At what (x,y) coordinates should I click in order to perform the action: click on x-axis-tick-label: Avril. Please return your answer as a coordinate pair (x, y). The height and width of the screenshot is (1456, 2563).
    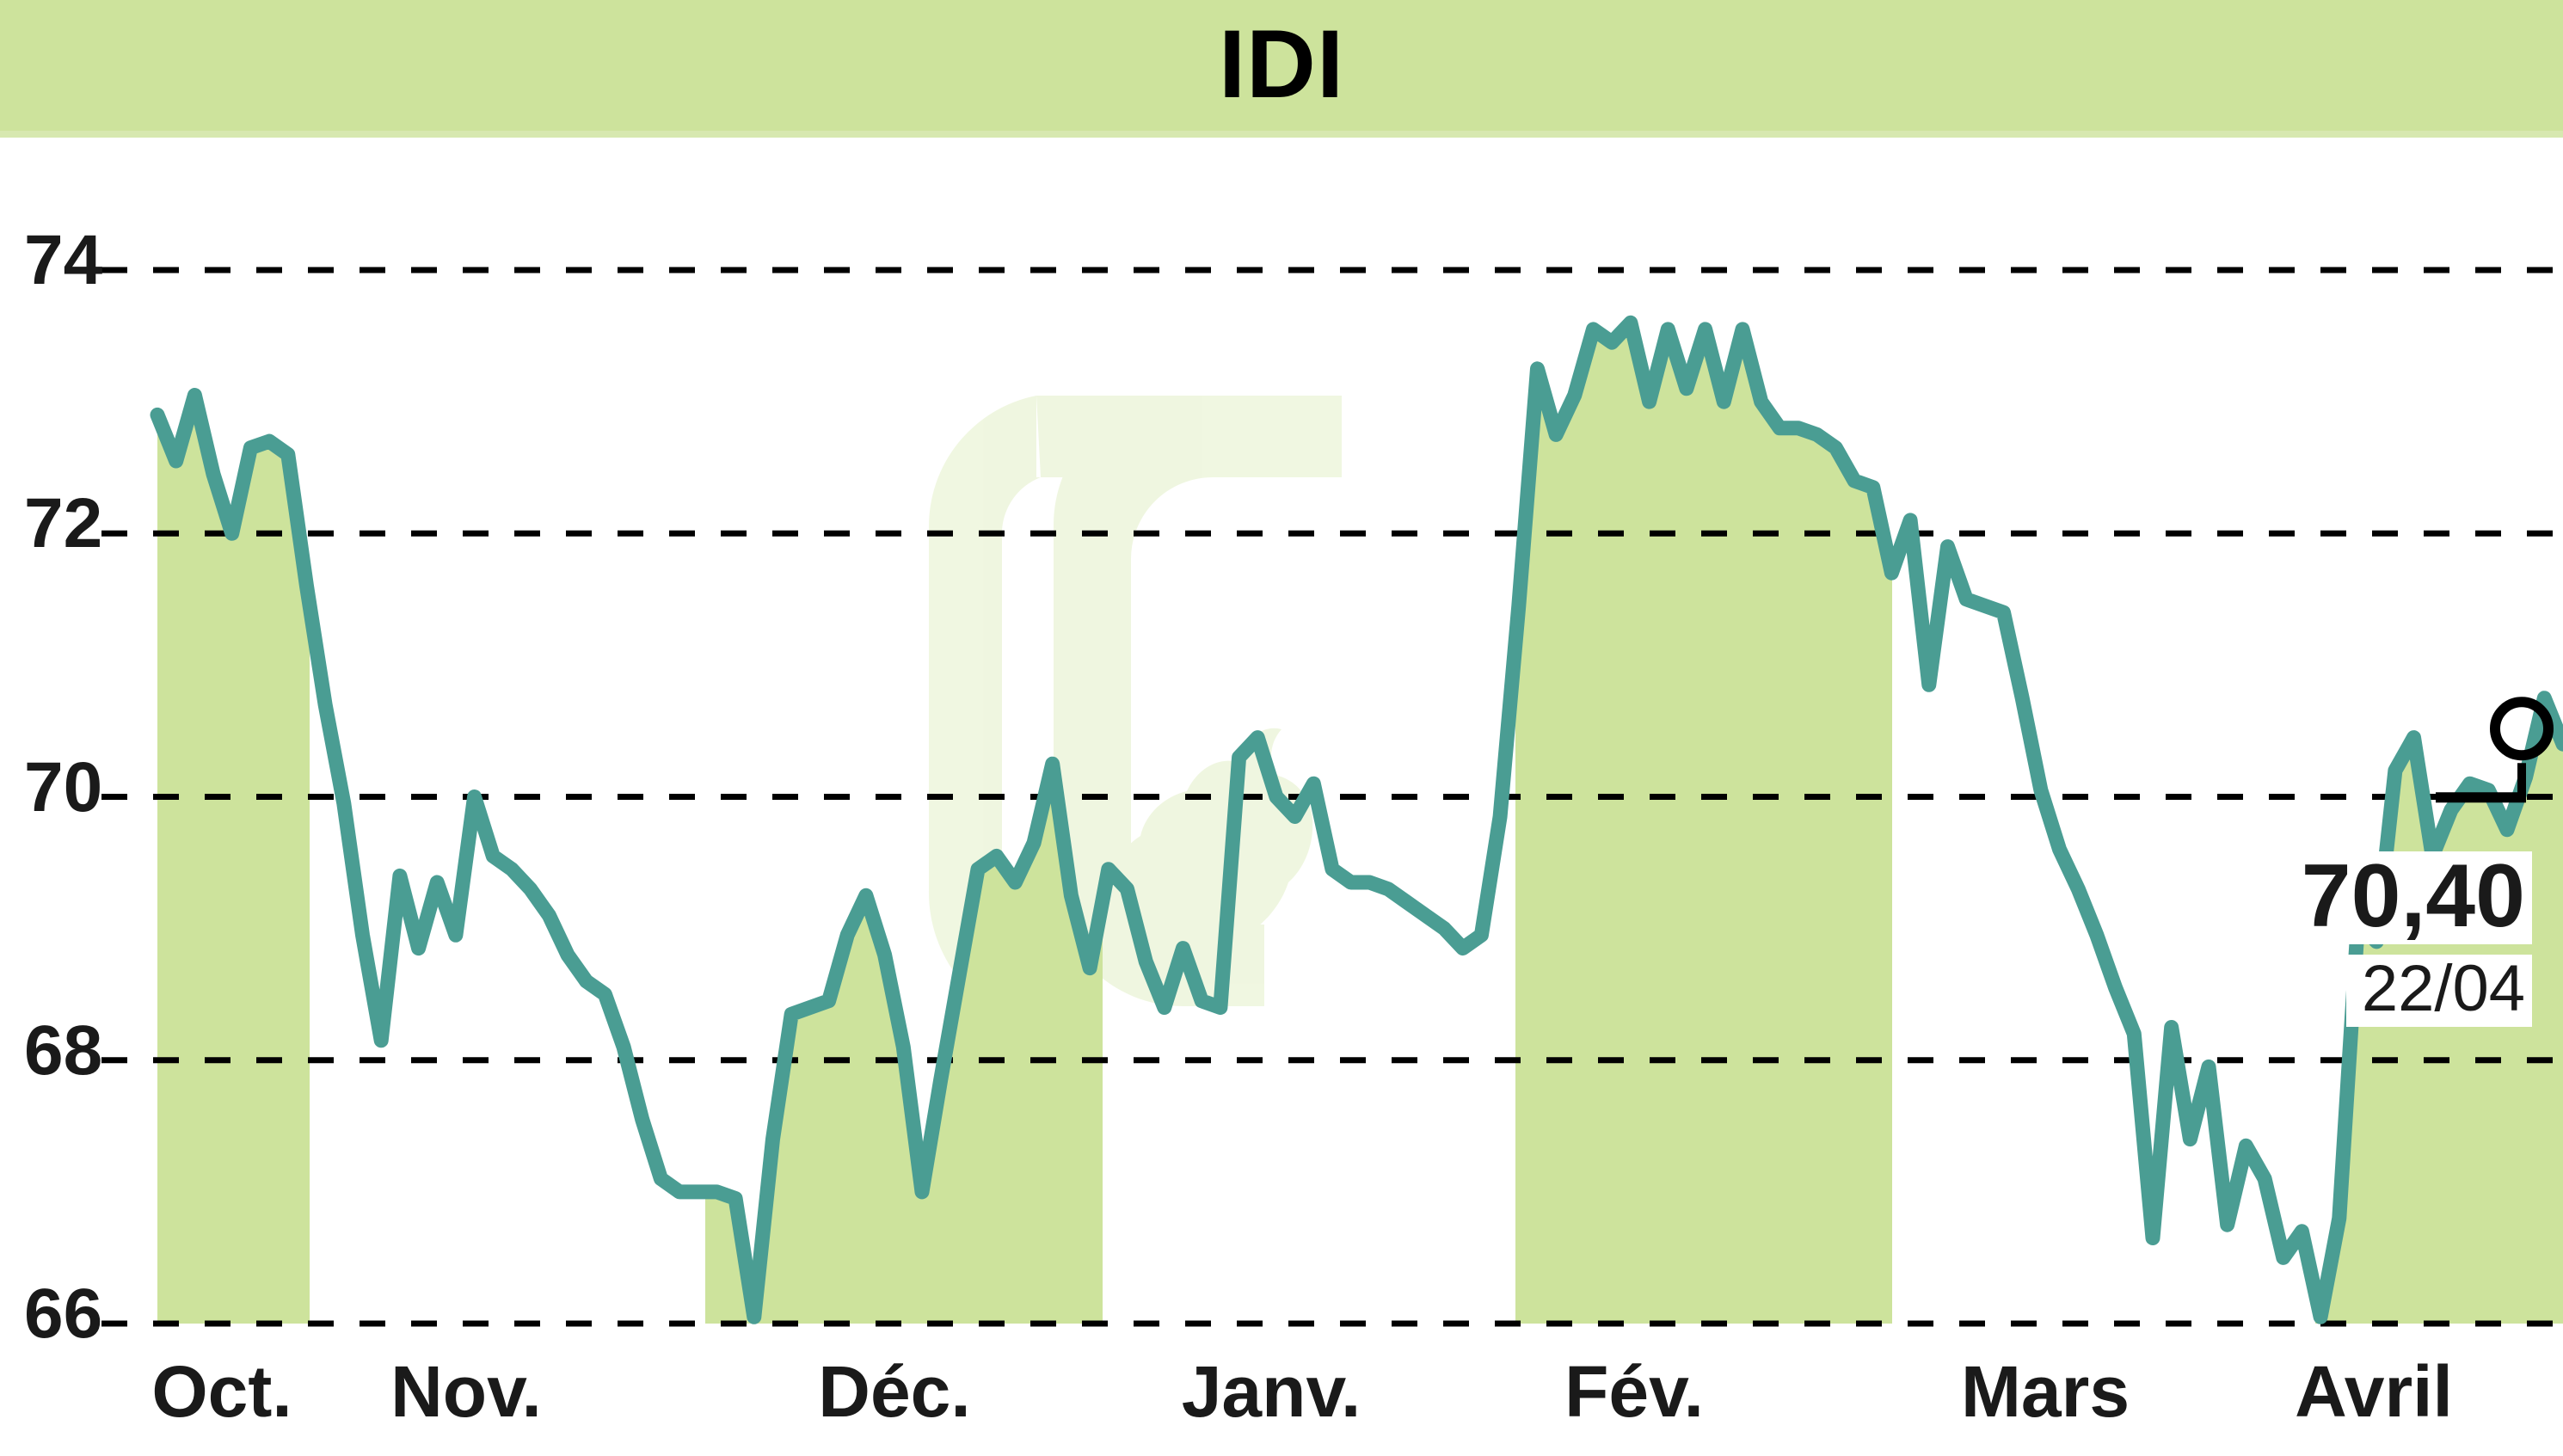
    Looking at the image, I should click on (2374, 1392).